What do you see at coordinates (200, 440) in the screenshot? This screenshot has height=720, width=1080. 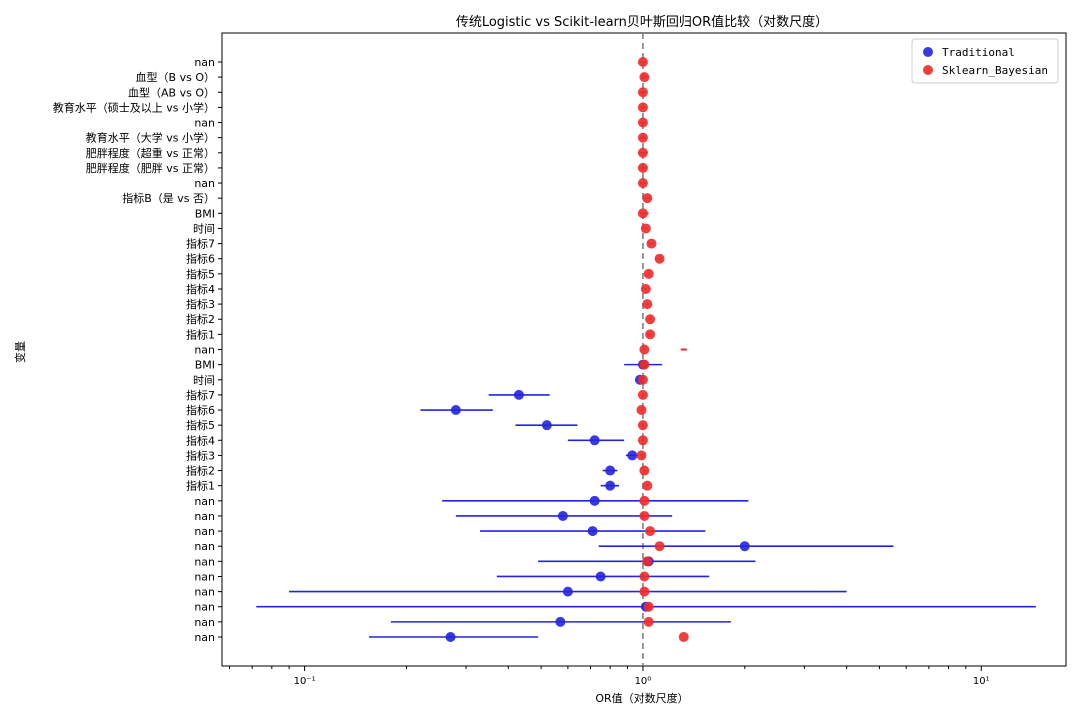 I see `y-tick-label: 指标4` at bounding box center [200, 440].